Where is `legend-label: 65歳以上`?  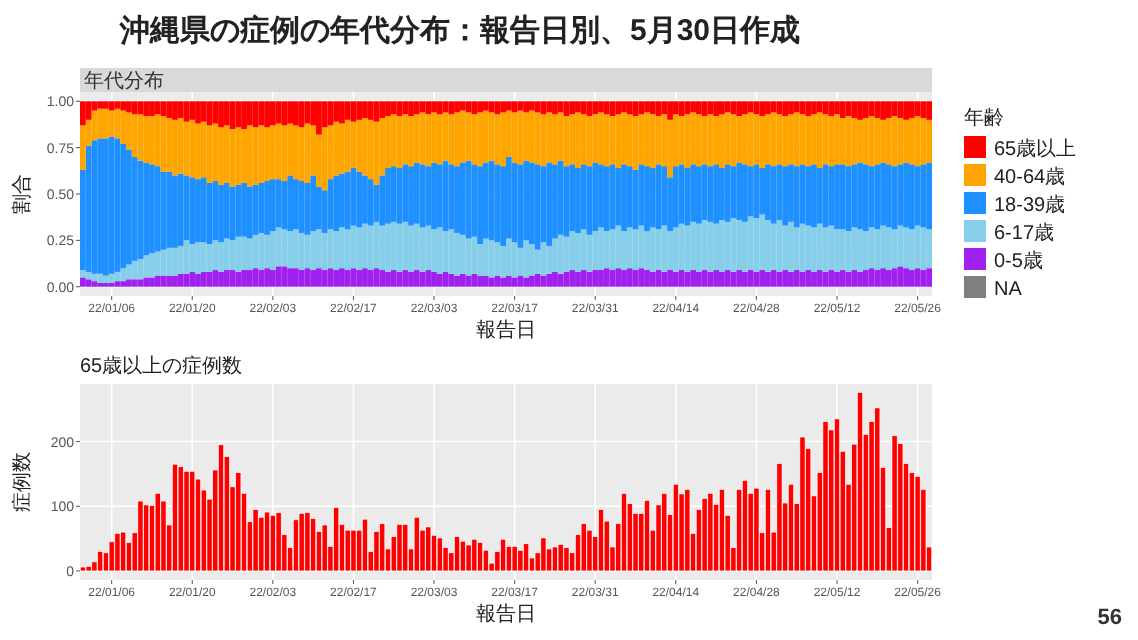 legend-label: 65歳以上 is located at coordinates (1035, 149).